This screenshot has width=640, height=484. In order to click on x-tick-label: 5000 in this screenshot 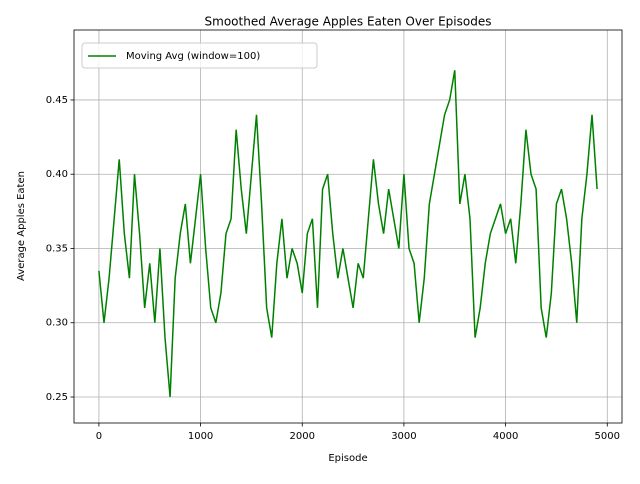, I will do `click(607, 436)`.